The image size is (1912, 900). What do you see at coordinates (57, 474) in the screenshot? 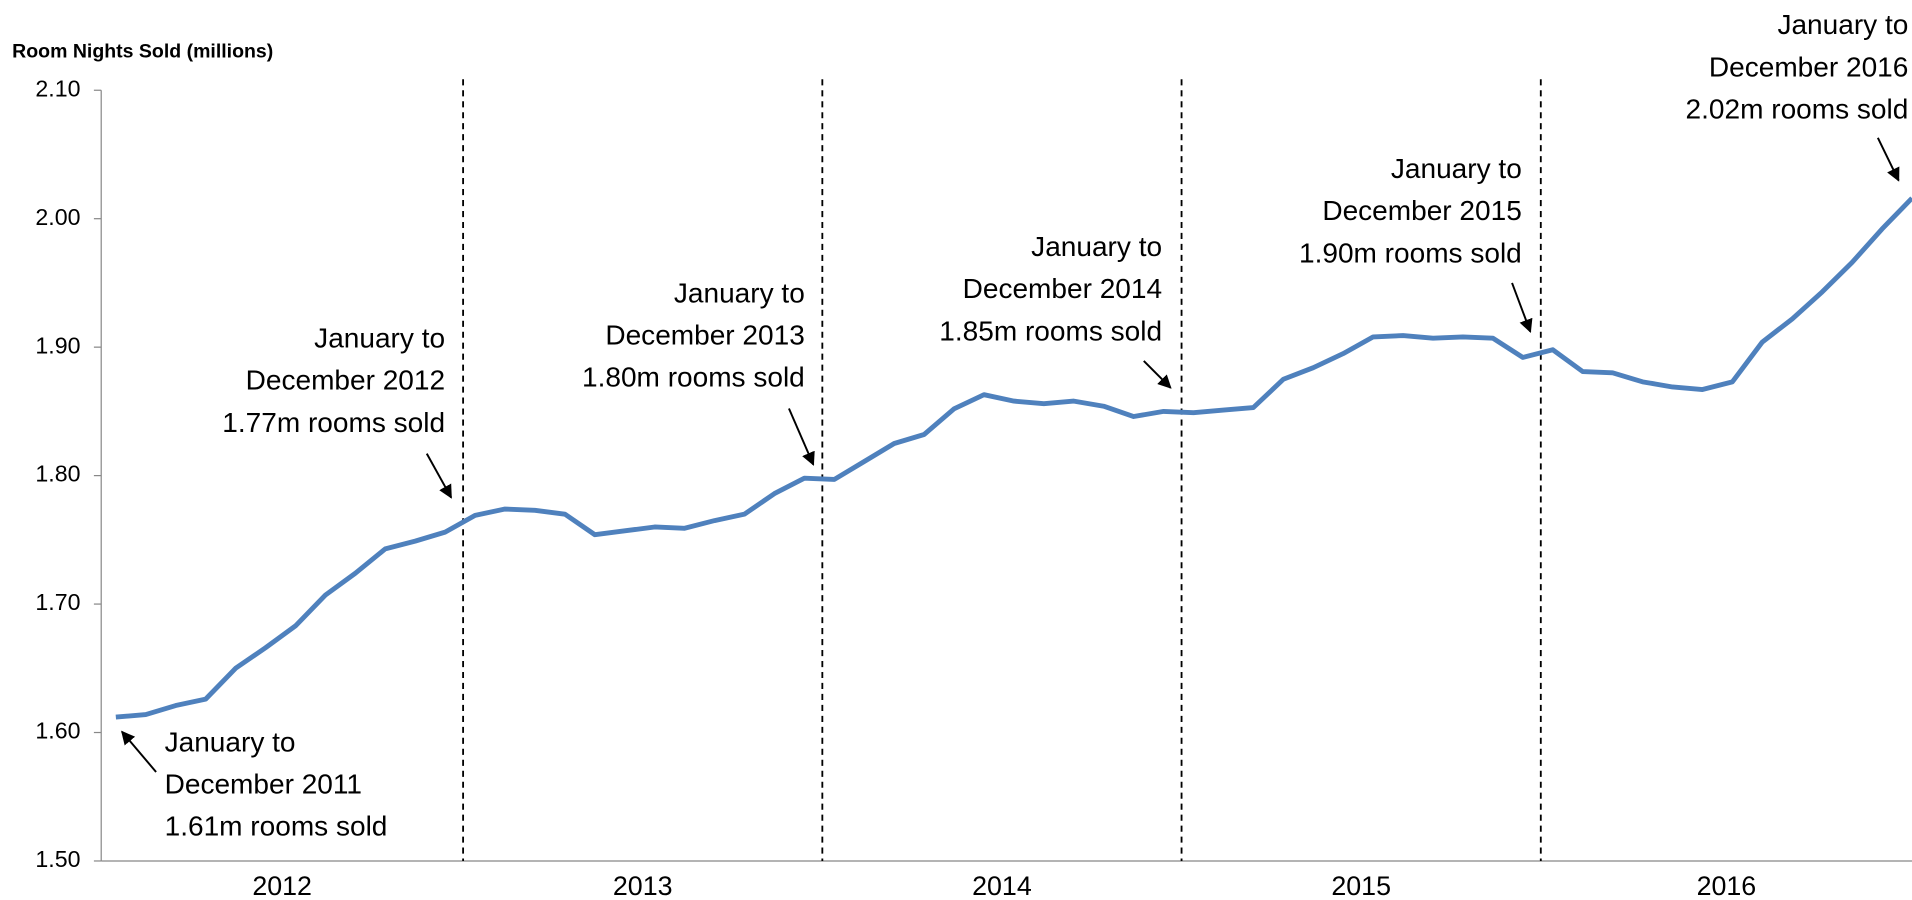
I see `y-tick-label: 1.80` at bounding box center [57, 474].